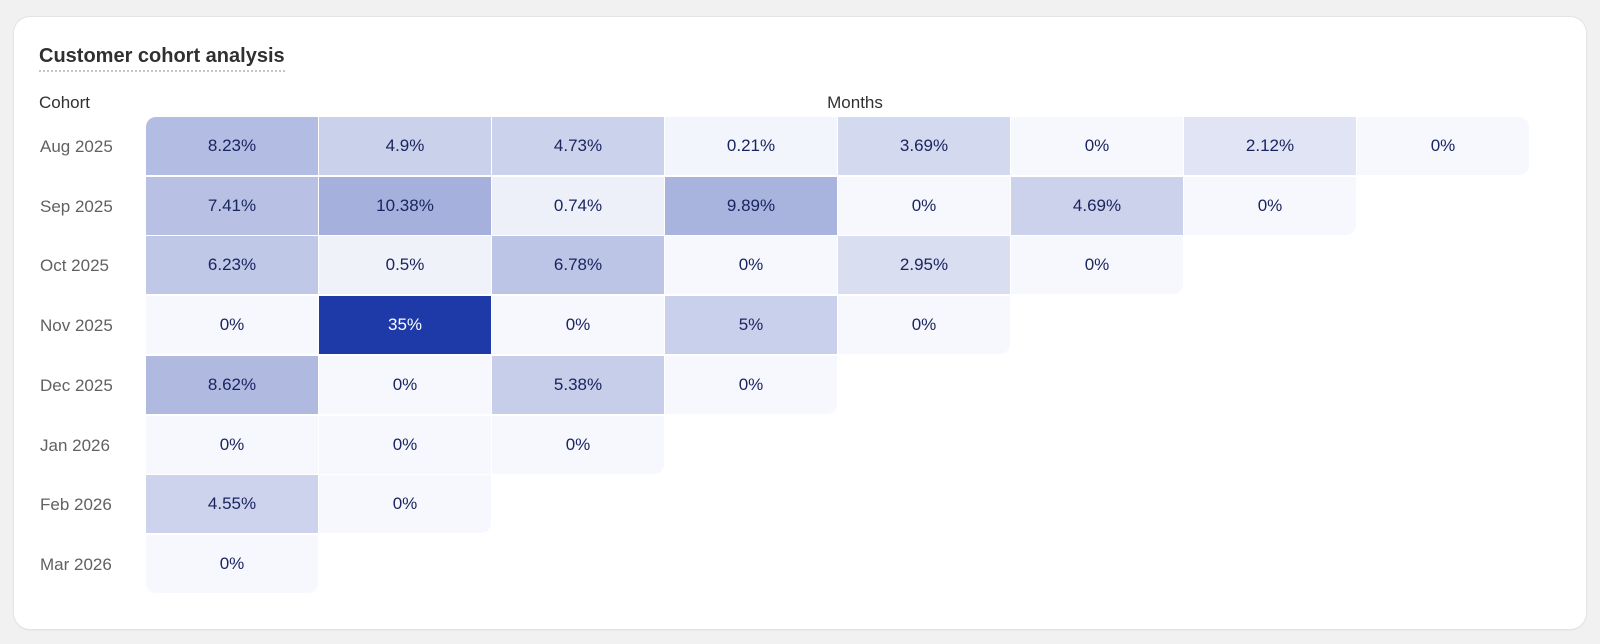 This screenshot has width=1600, height=644. What do you see at coordinates (232, 384) in the screenshot?
I see `cohort-cell: 8.62%` at bounding box center [232, 384].